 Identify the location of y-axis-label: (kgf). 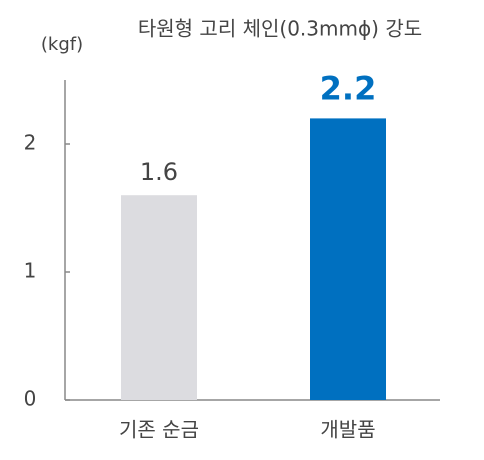
(62, 44).